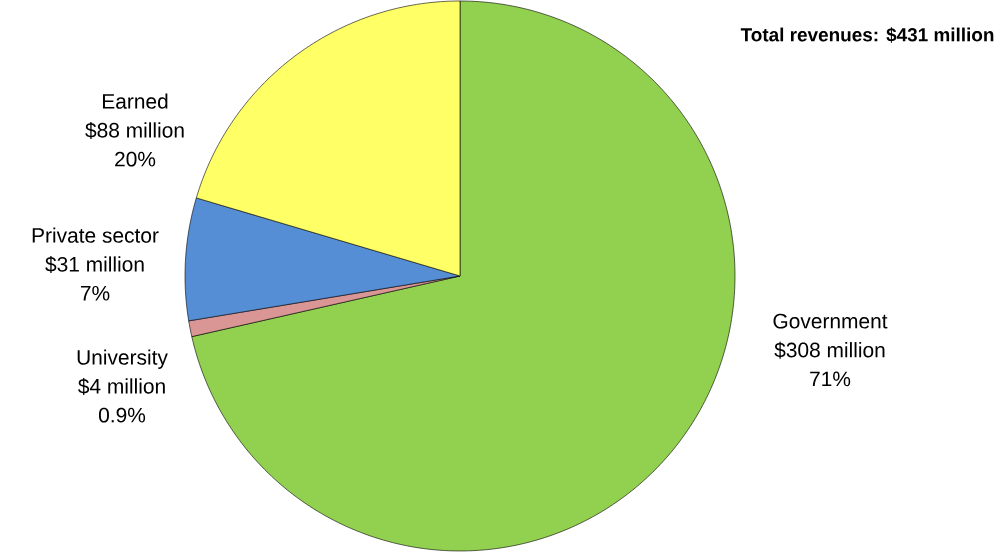  Describe the element at coordinates (134, 130) in the screenshot. I see `data-label: $88 million` at that location.